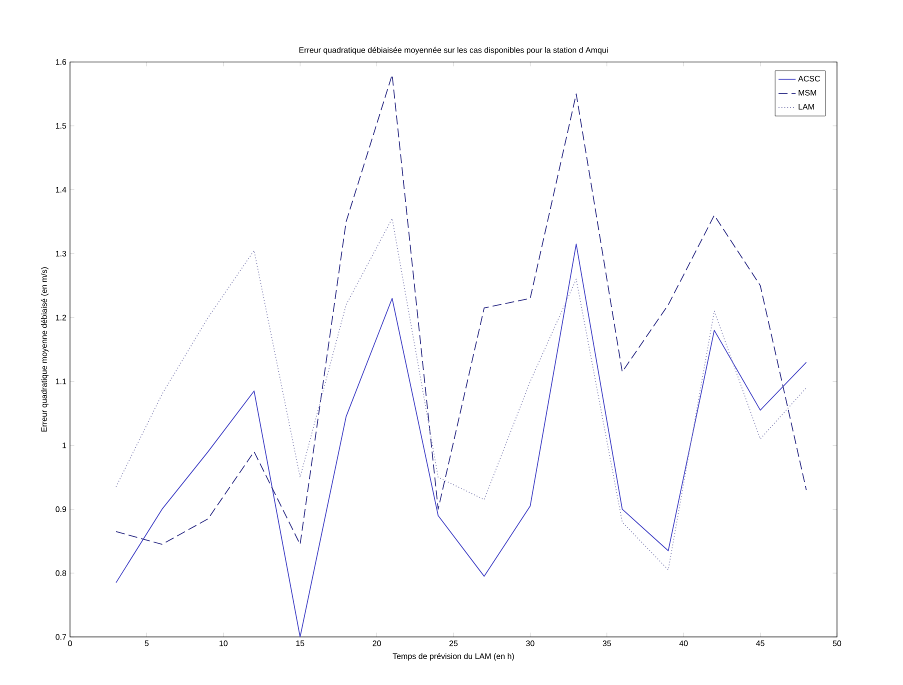  Describe the element at coordinates (837, 643) in the screenshot. I see `x-tick-label: 50` at that location.